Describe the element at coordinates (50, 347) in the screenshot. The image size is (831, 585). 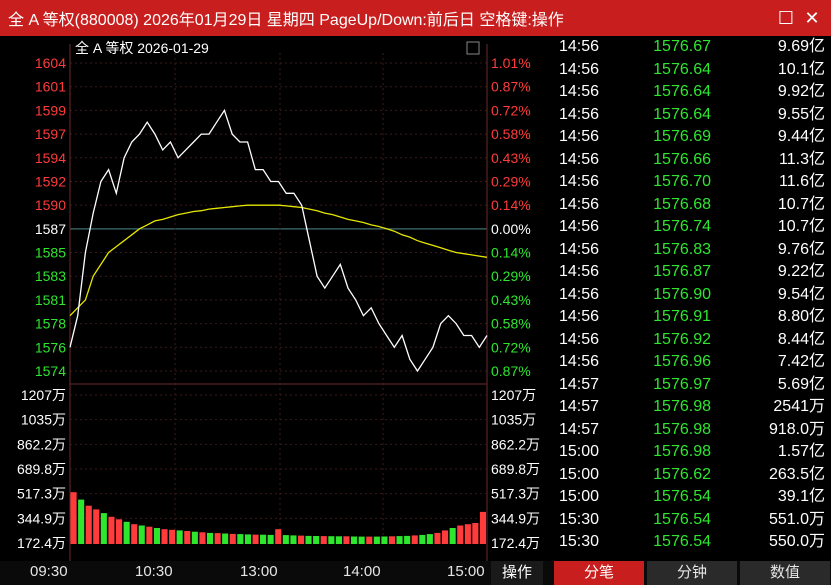
I see `price-tick-label: 1576` at that location.